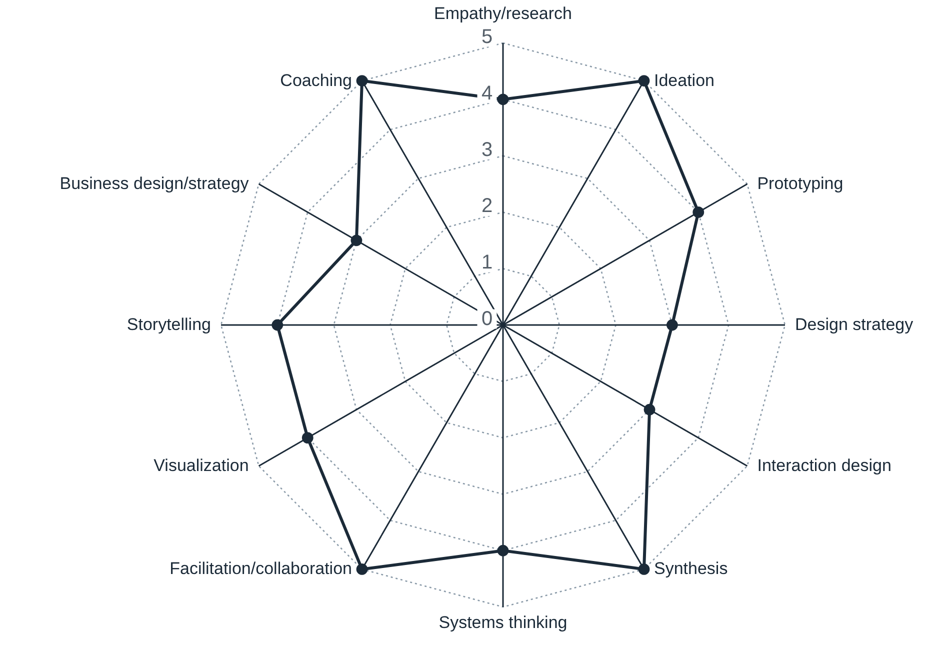 This screenshot has height=645, width=944. Describe the element at coordinates (684, 80) in the screenshot. I see `spoke-label: Ideation` at that location.